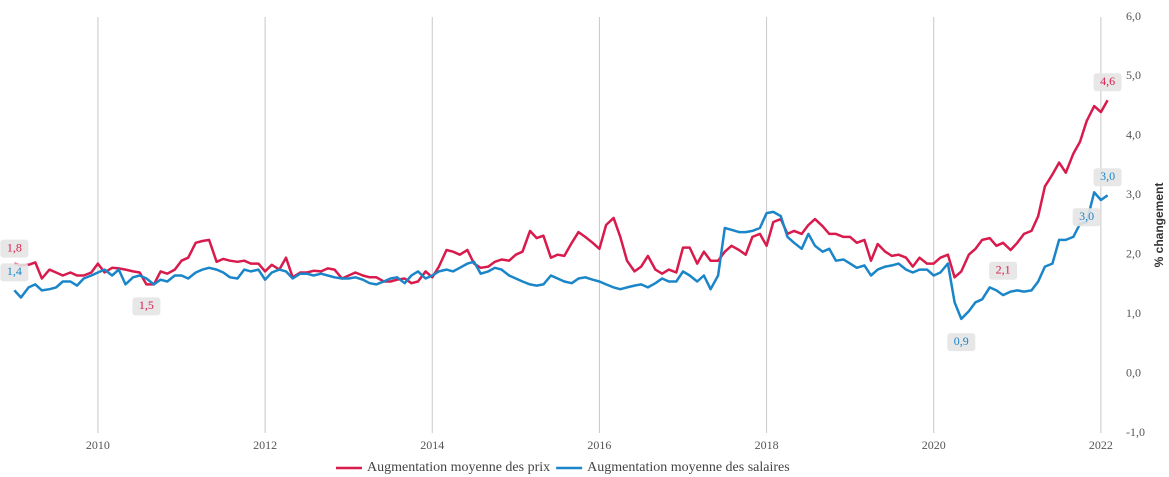 This screenshot has width=1169, height=477. I want to click on data-label: 4,6, so click(1107, 82).